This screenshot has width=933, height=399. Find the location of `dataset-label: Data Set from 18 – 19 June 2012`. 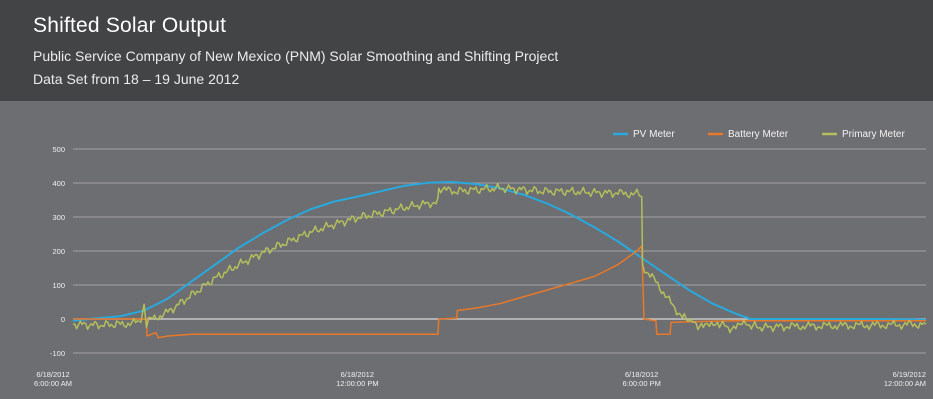

dataset-label: Data Set from 18 – 19 June 2012 is located at coordinates (136, 79).